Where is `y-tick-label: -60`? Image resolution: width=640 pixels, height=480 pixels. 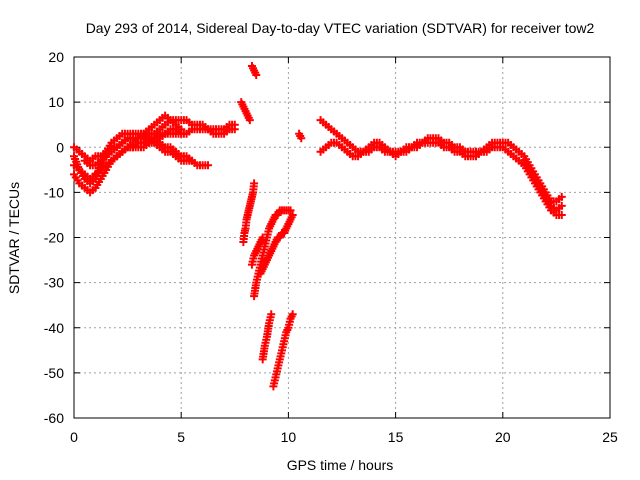 y-tick-label: -60 is located at coordinates (54, 418).